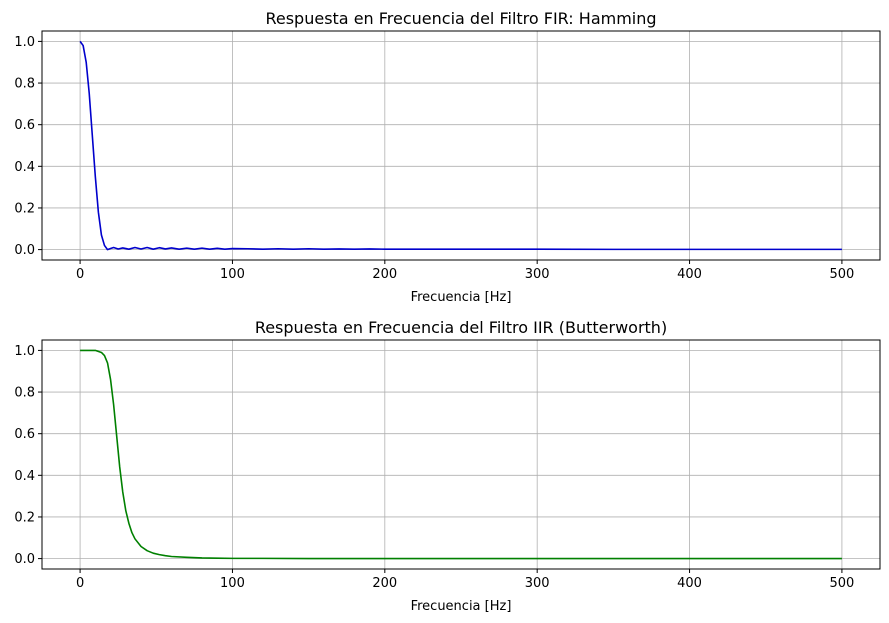  I want to click on chart-0-y-tick-label-4: 0.8, so click(24, 84).